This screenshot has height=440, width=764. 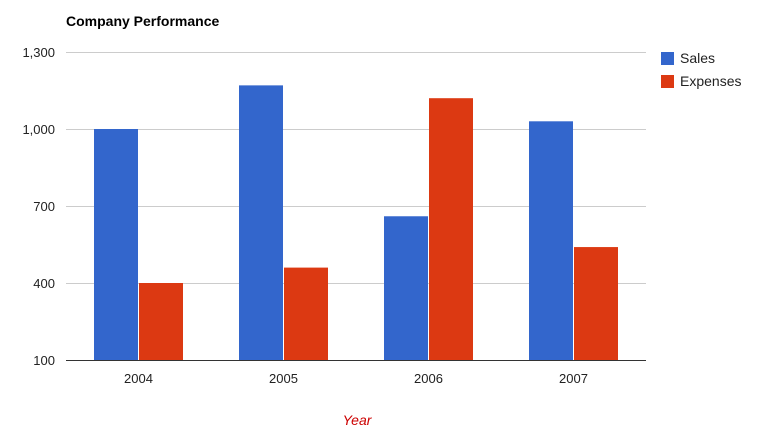 I want to click on x-tick-label: 2006, so click(x=428, y=378).